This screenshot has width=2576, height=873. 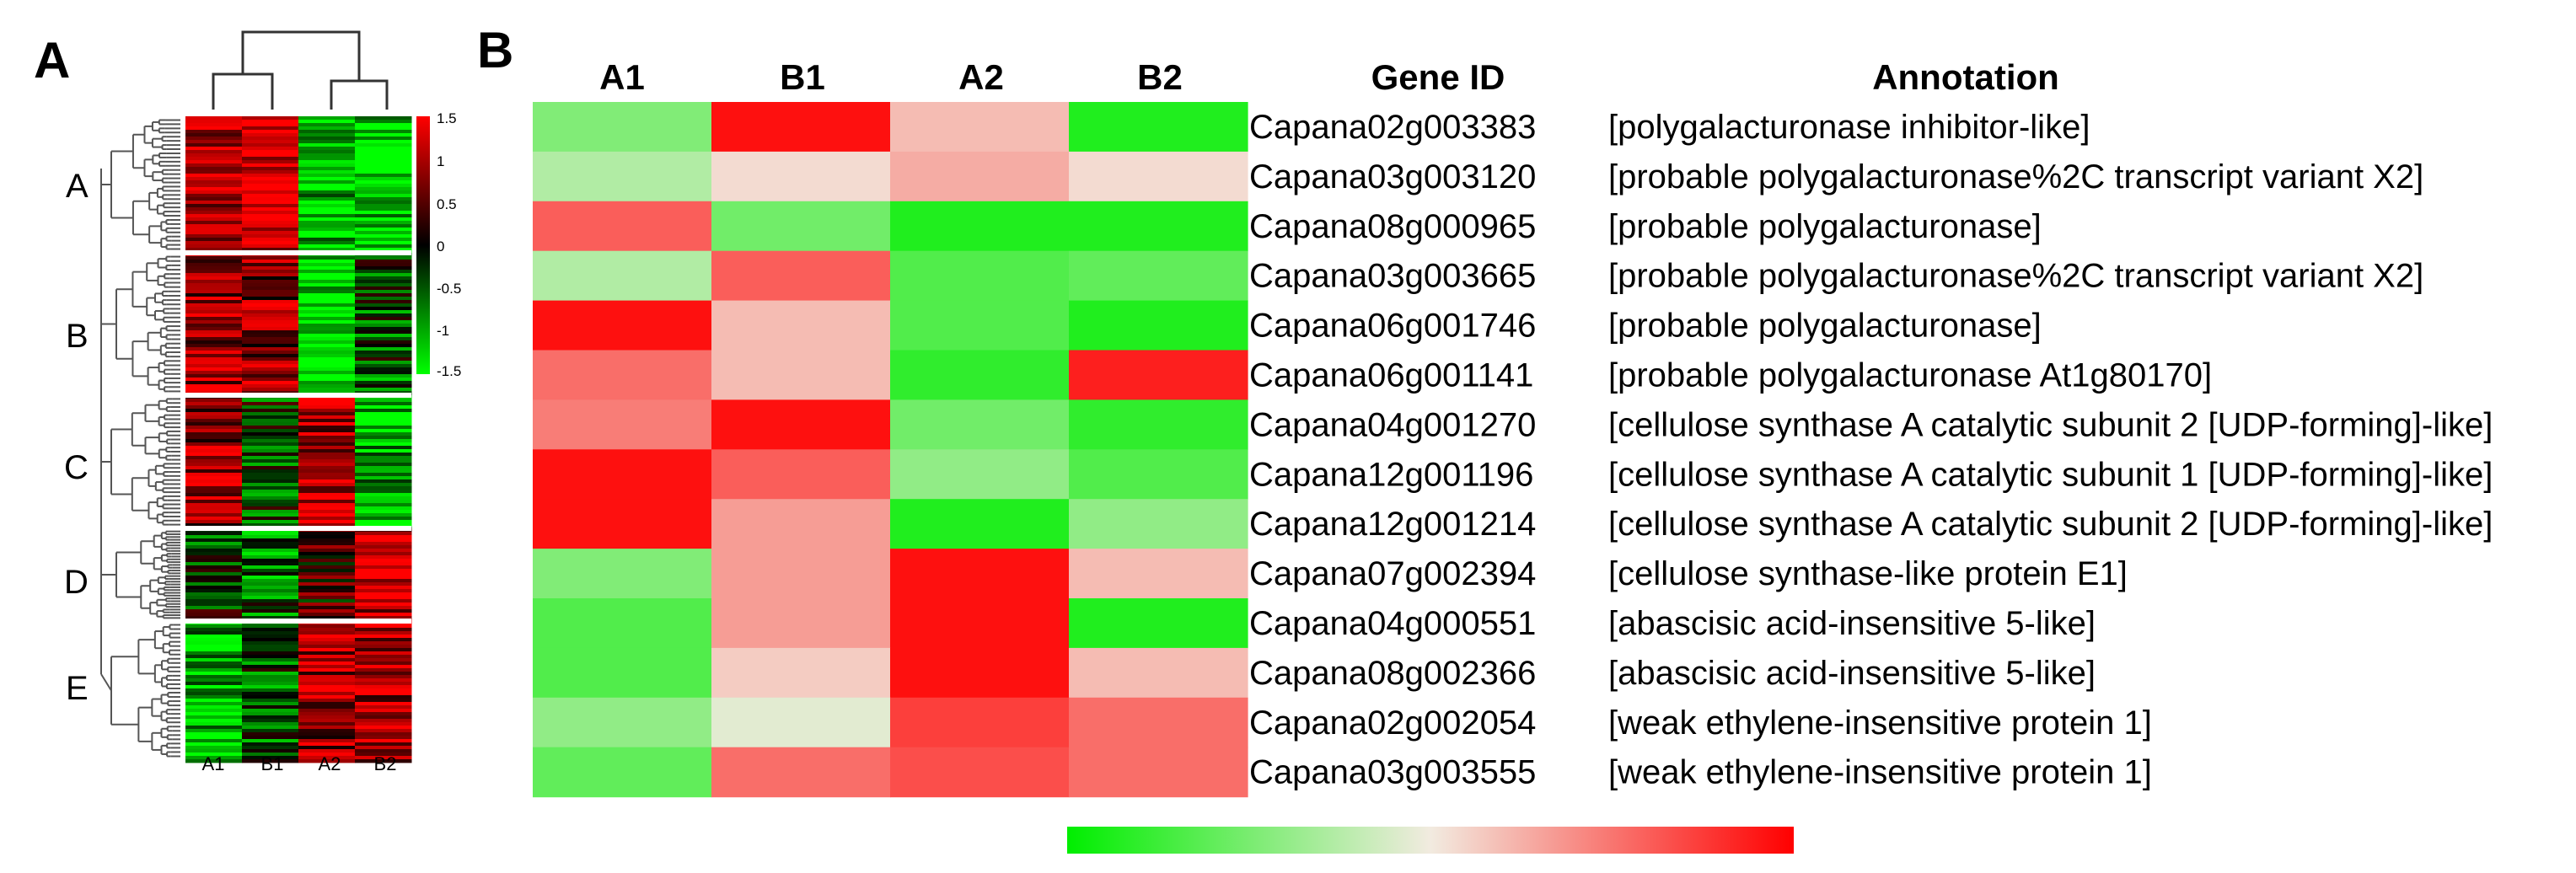 What do you see at coordinates (801, 474) in the screenshot?
I see `heatmap-cell-r7-b1` at bounding box center [801, 474].